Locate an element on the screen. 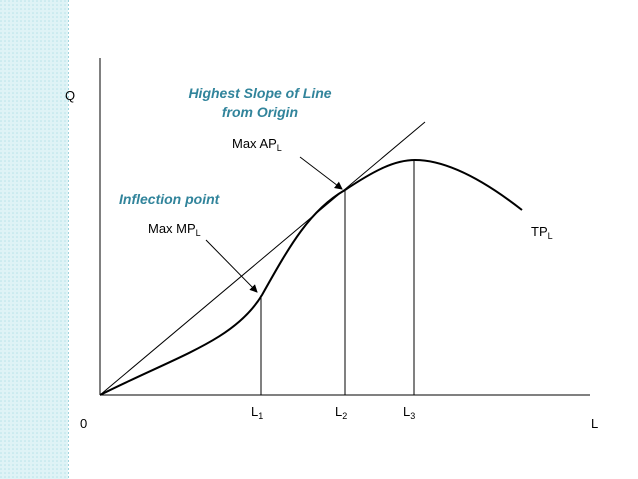  side-strip is located at coordinates (34, 239).